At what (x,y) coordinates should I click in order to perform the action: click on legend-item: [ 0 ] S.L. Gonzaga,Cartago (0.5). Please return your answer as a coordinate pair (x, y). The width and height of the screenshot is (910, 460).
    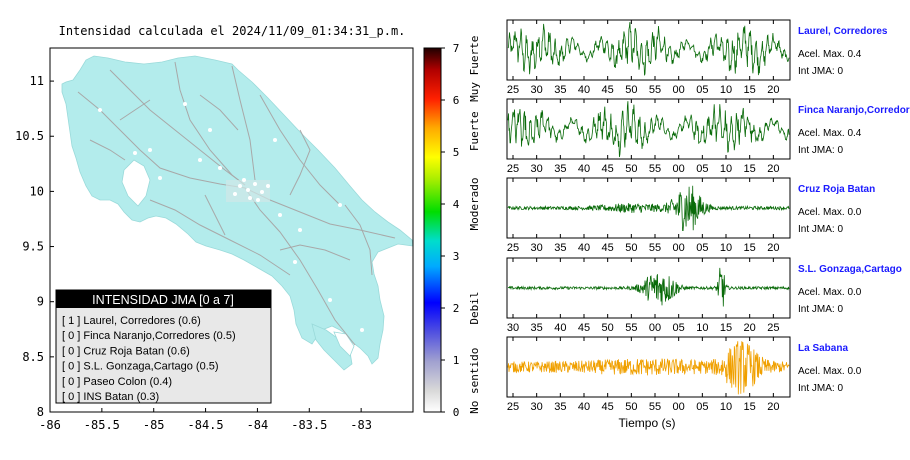
    Looking at the image, I should click on (140, 367).